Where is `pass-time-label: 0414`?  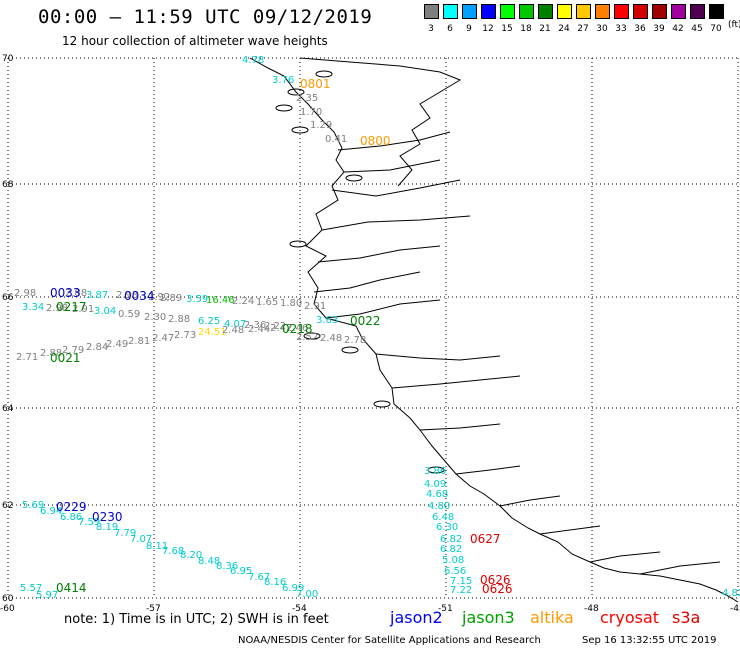
pass-time-label: 0414 is located at coordinates (71, 588).